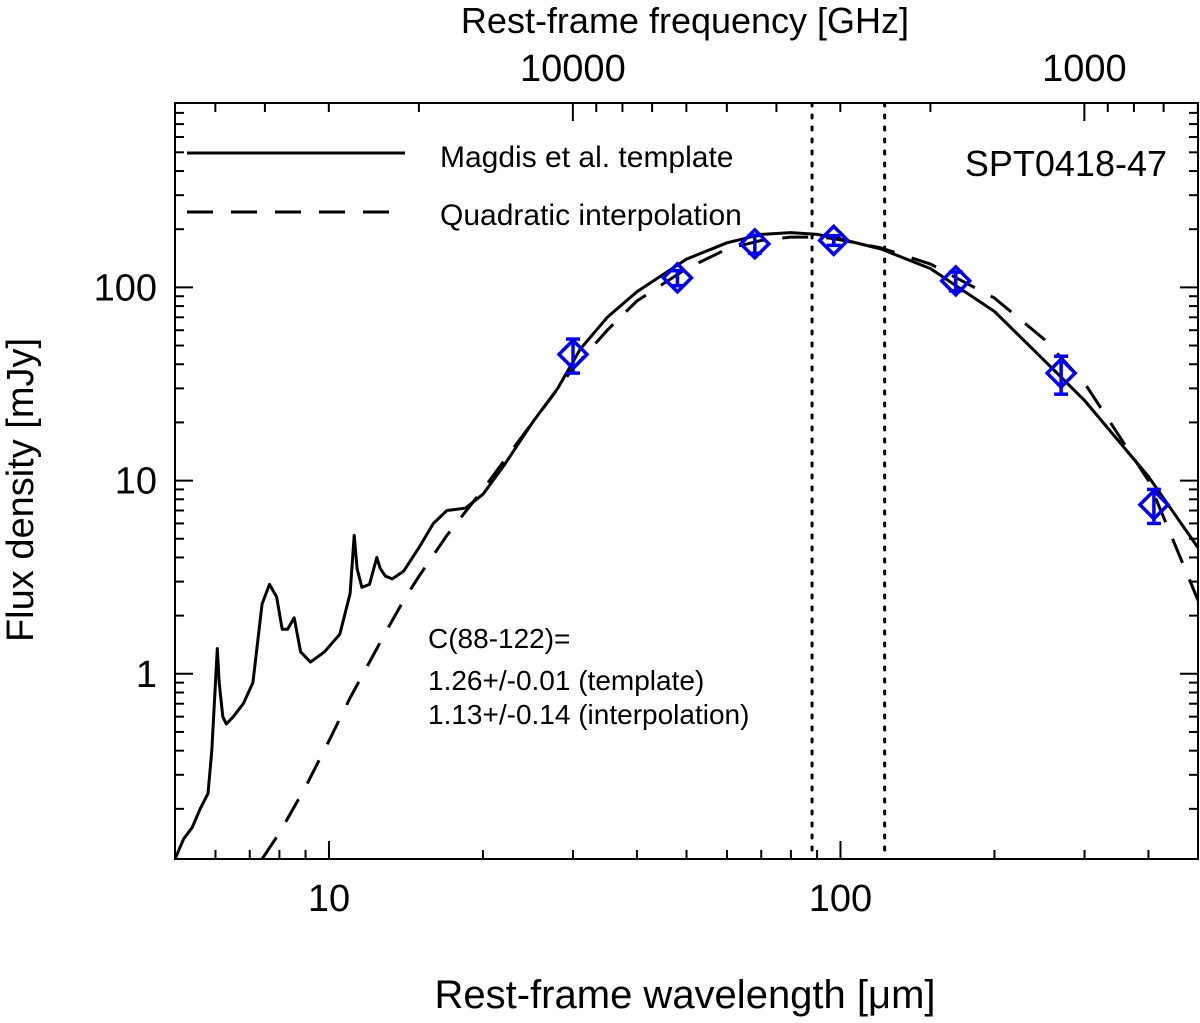 The height and width of the screenshot is (1023, 1200). I want to click on x-axis-title: Rest-frame wavelength [μm], so click(685, 995).